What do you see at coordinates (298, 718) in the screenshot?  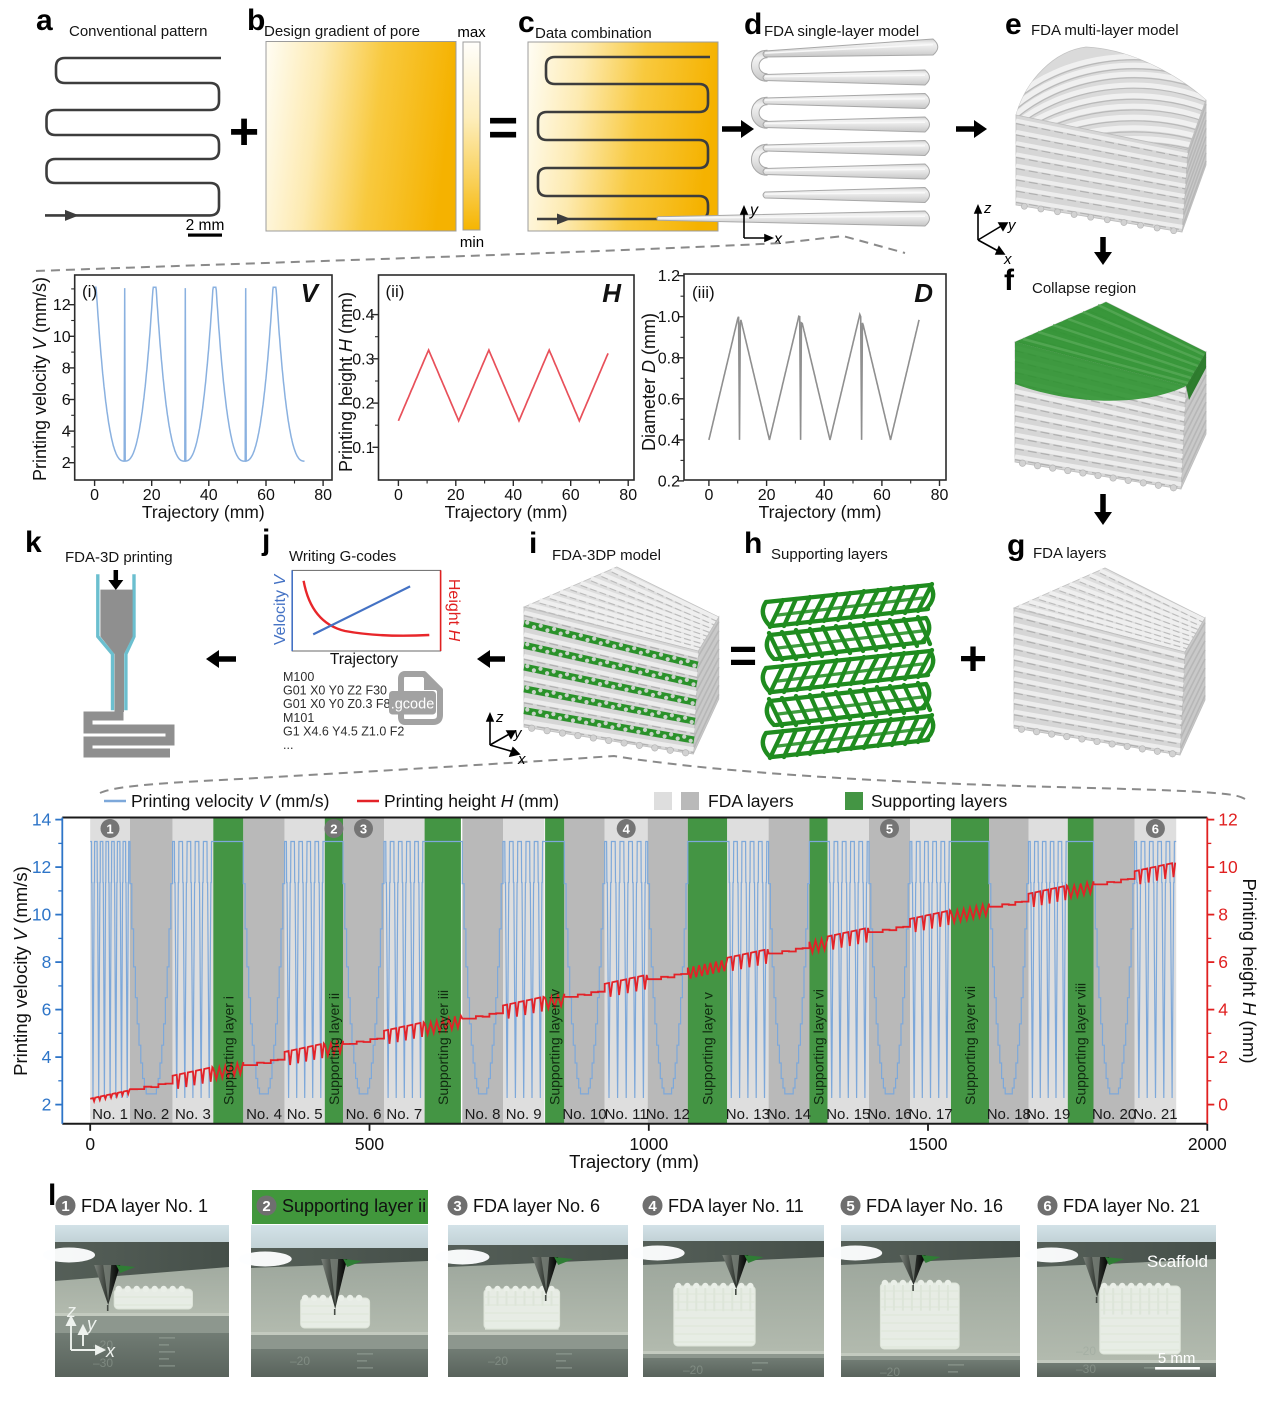 I see `svg-text: M101` at bounding box center [298, 718].